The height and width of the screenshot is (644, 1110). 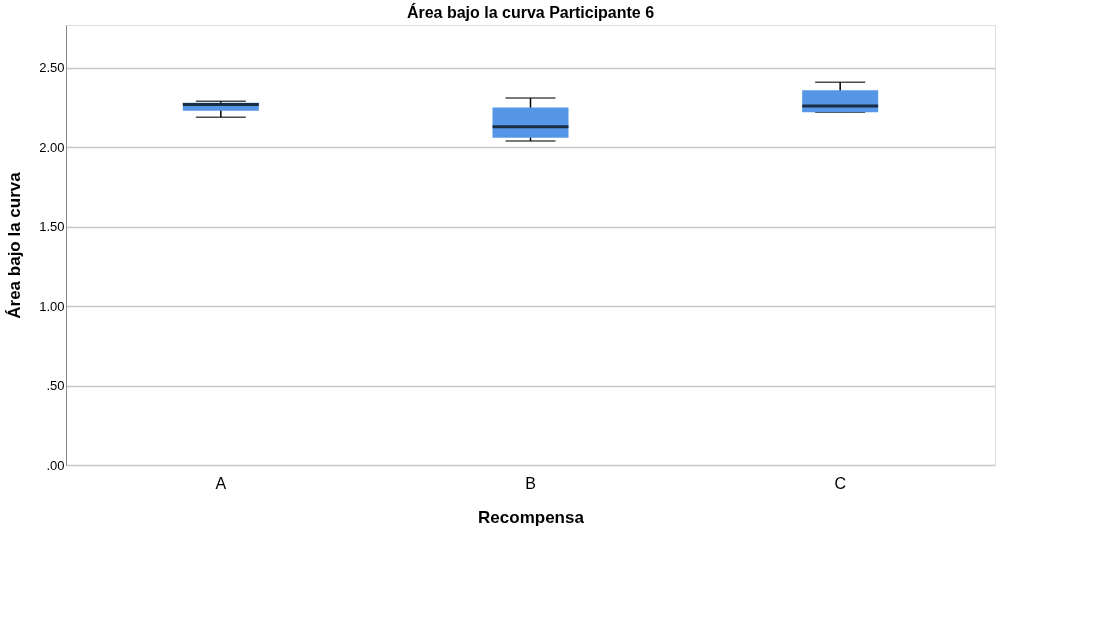 What do you see at coordinates (52, 68) in the screenshot?
I see `y-tick-label: 2.50` at bounding box center [52, 68].